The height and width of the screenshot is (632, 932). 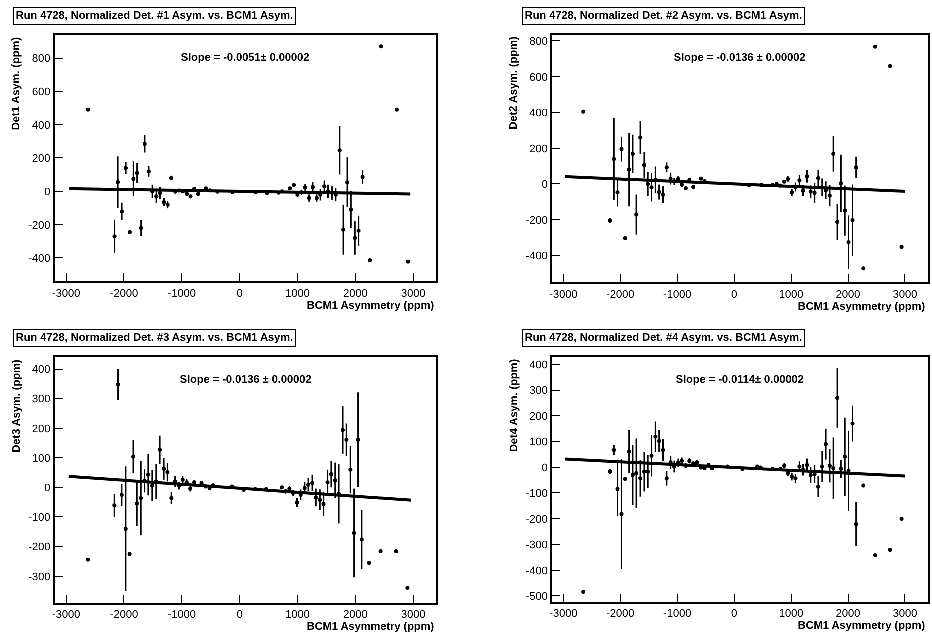 I want to click on annotation: Slope = -0.0114± 0.00002, so click(x=740, y=380).